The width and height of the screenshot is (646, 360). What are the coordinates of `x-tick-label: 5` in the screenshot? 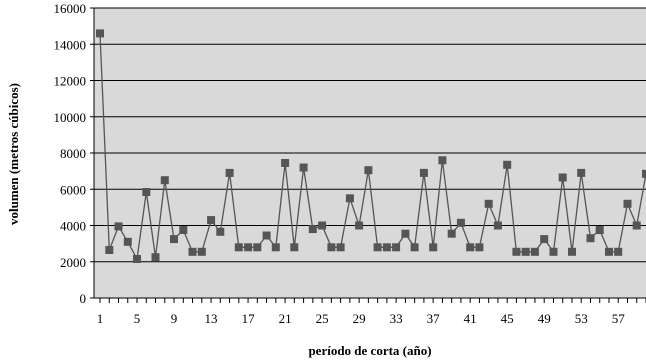 It's located at (137, 318).